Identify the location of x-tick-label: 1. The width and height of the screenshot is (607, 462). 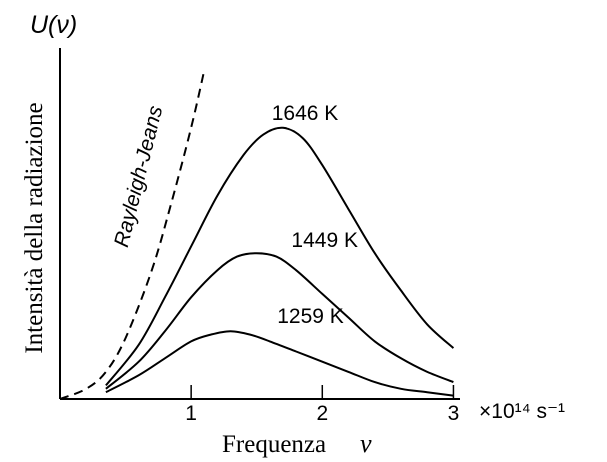
(191, 413).